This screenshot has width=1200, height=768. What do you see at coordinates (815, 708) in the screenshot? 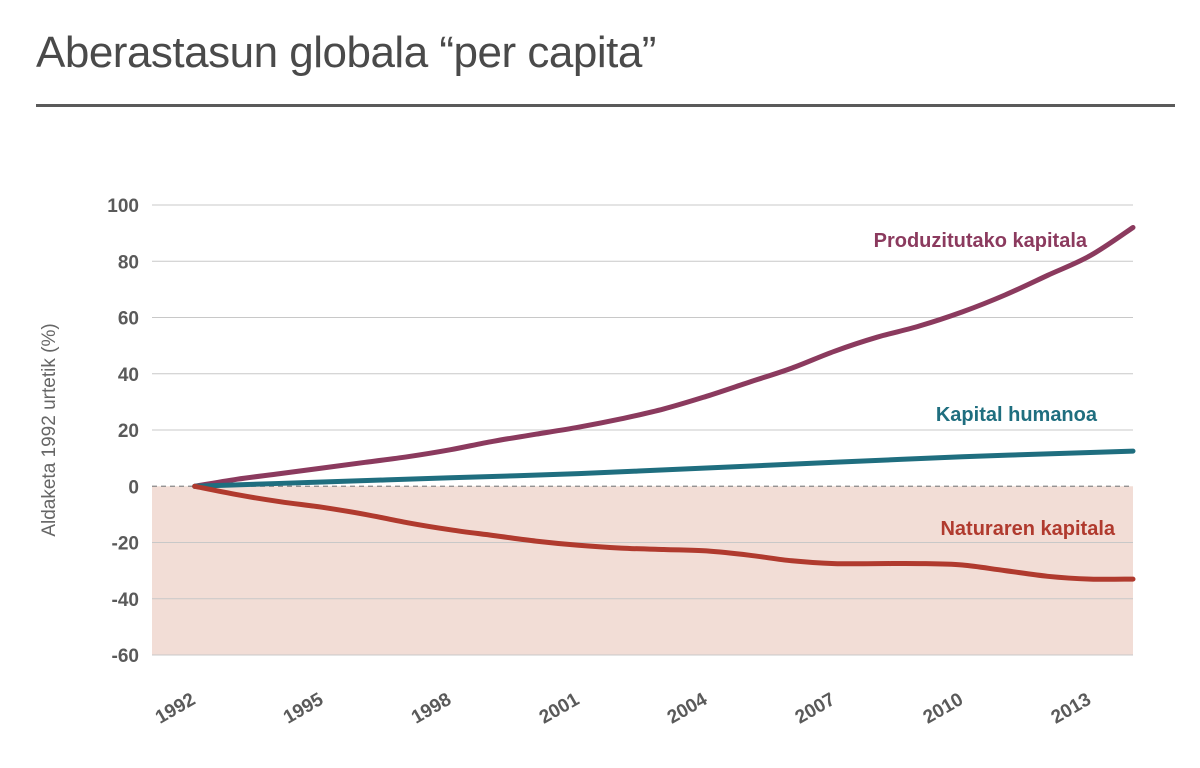
I see `x-tick-label: 2007` at bounding box center [815, 708].